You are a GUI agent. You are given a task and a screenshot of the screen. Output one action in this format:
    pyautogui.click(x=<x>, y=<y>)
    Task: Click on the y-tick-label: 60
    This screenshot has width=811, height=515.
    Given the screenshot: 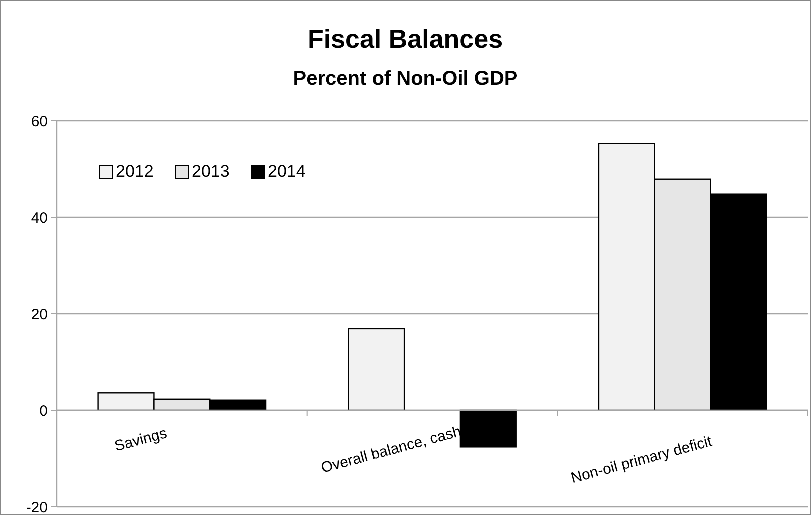 What is the action you would take?
    pyautogui.click(x=39, y=121)
    